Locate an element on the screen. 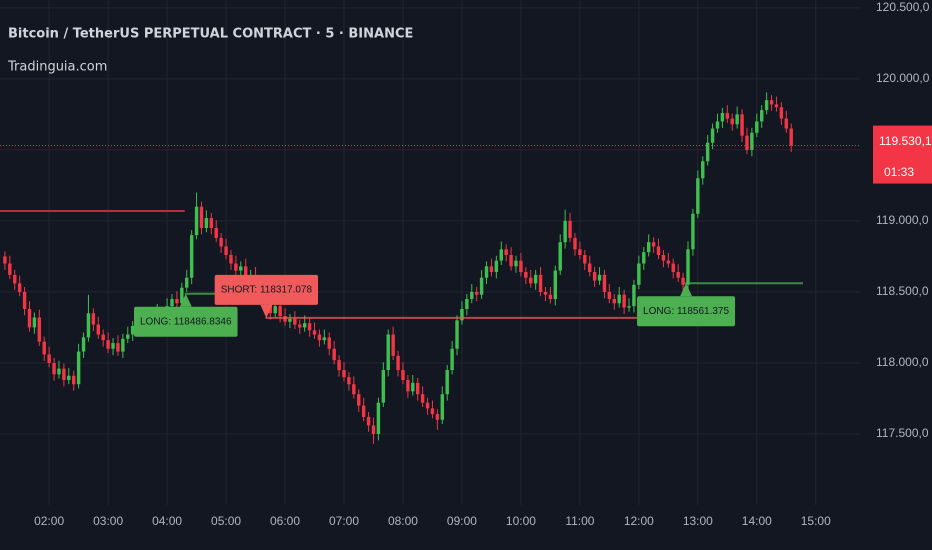  y-tick-label: 117.500,0 is located at coordinates (902, 433).